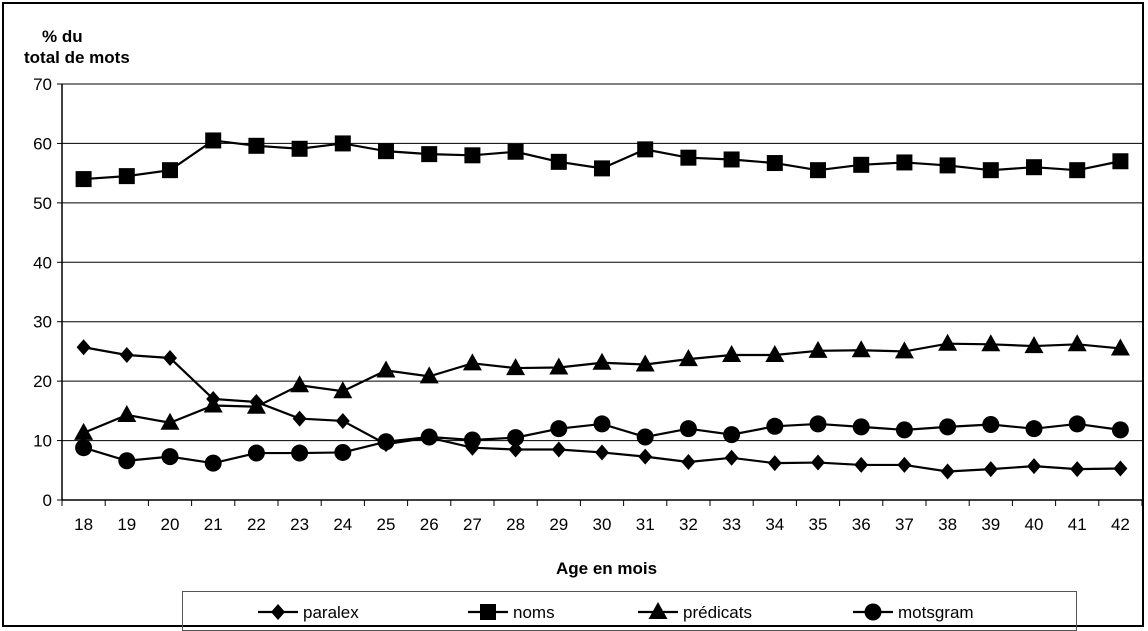 The height and width of the screenshot is (631, 1148). I want to click on x-tick-label: 31, so click(645, 524).